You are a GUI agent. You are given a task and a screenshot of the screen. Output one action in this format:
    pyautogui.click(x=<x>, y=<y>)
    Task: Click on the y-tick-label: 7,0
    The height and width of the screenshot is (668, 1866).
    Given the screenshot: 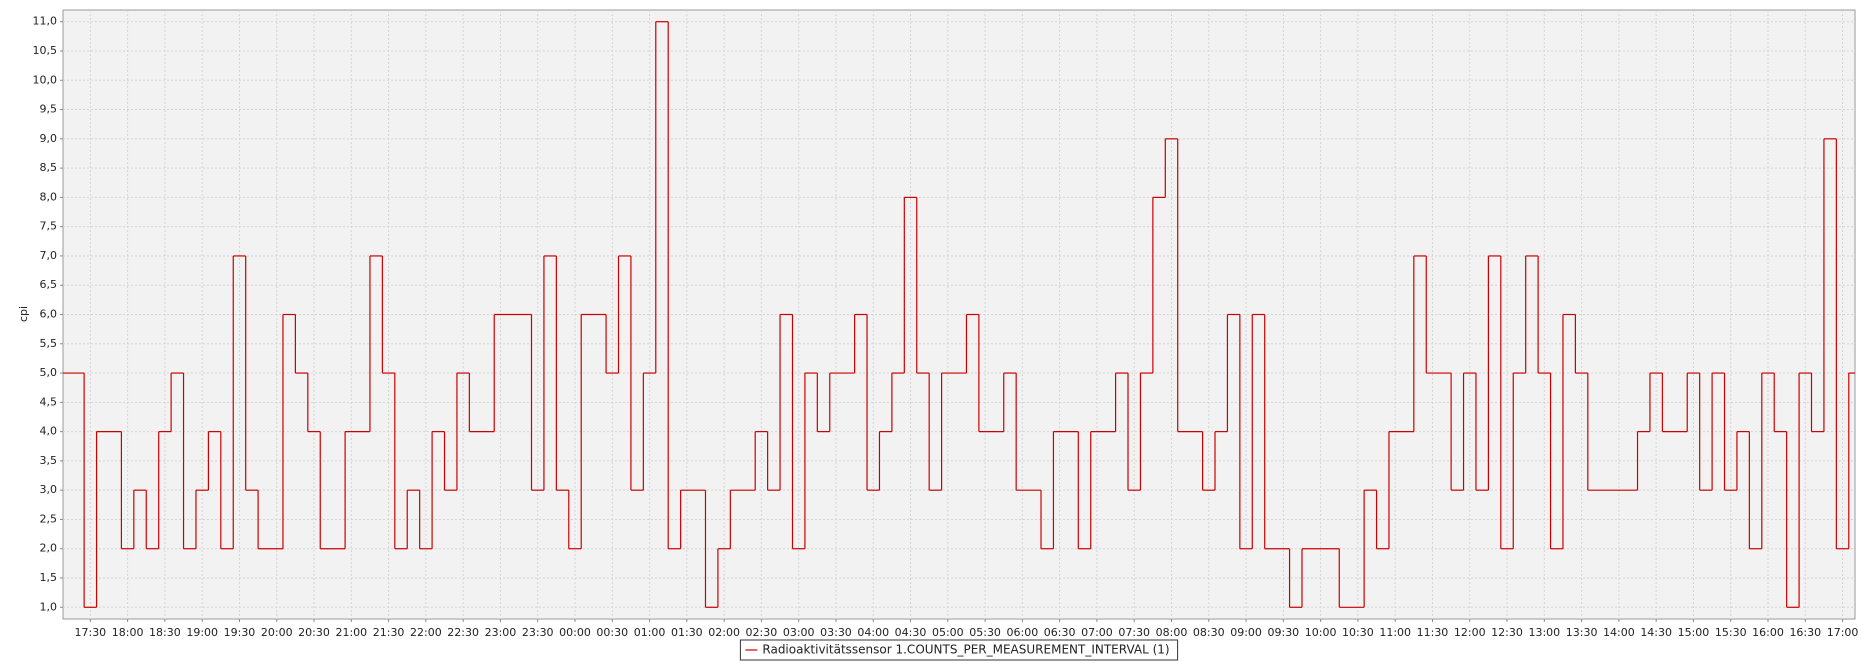 What is the action you would take?
    pyautogui.click(x=49, y=255)
    